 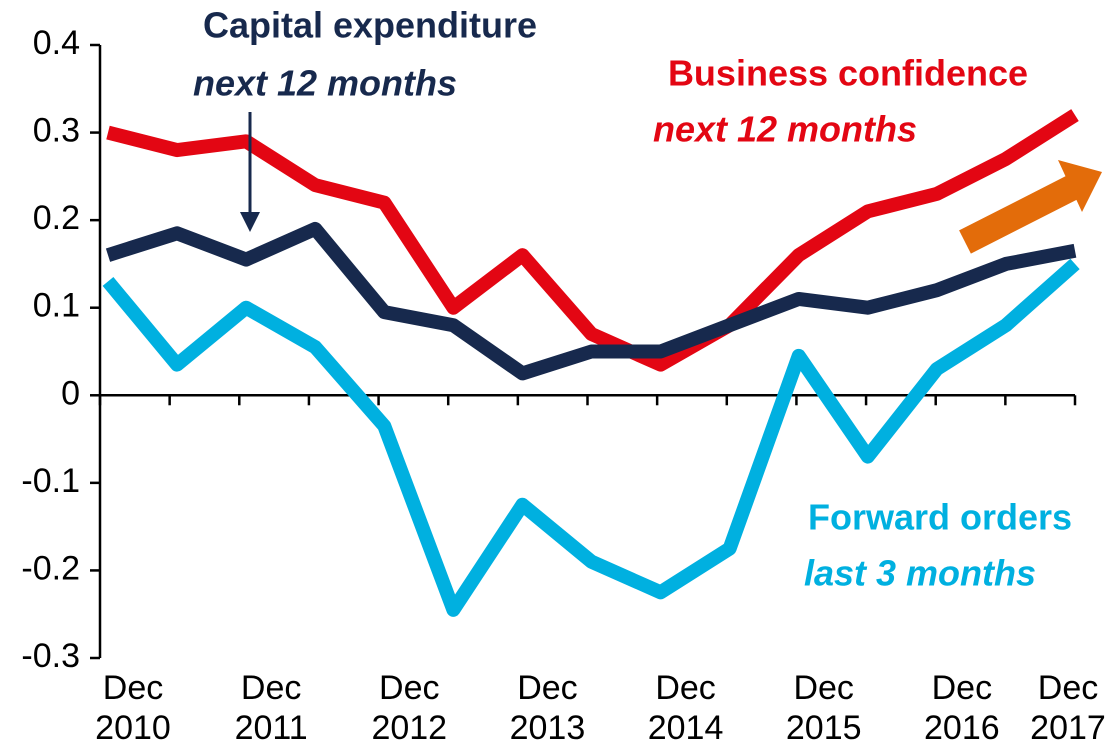 What do you see at coordinates (962, 708) in the screenshot?
I see `x-tick-label: Dec 2016` at bounding box center [962, 708].